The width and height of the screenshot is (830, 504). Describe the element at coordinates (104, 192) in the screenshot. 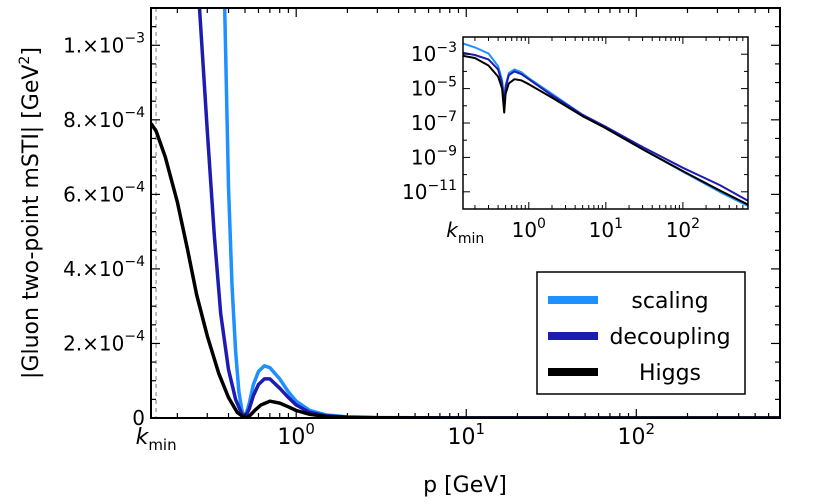

I see `y-tick-label: 6.×10−4` at that location.